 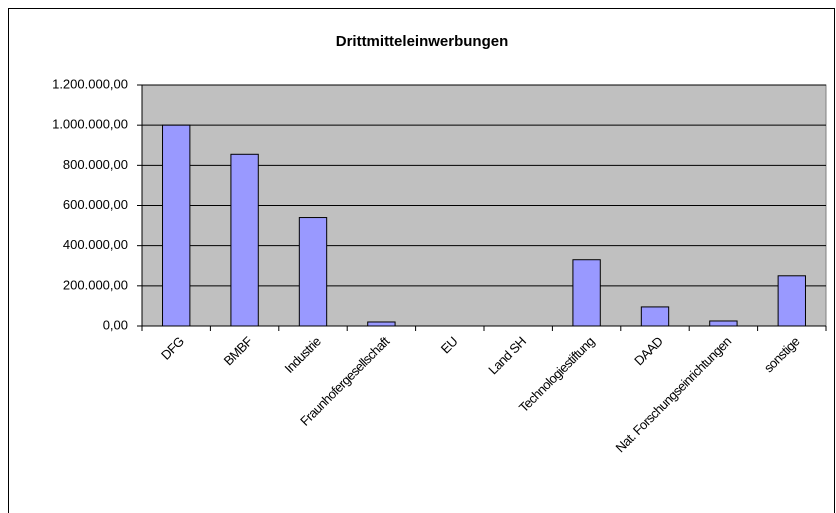 I want to click on y-tick-label: 400.000,00, so click(x=95, y=244).